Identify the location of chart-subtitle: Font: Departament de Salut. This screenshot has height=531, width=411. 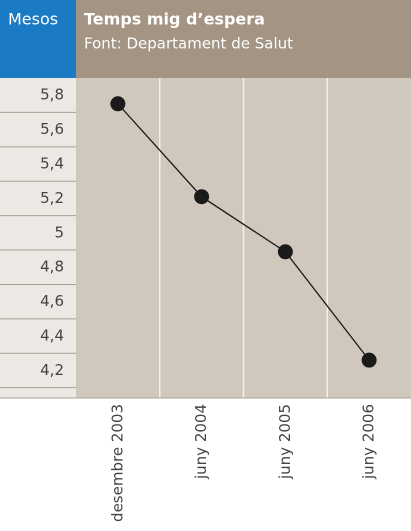
(188, 44).